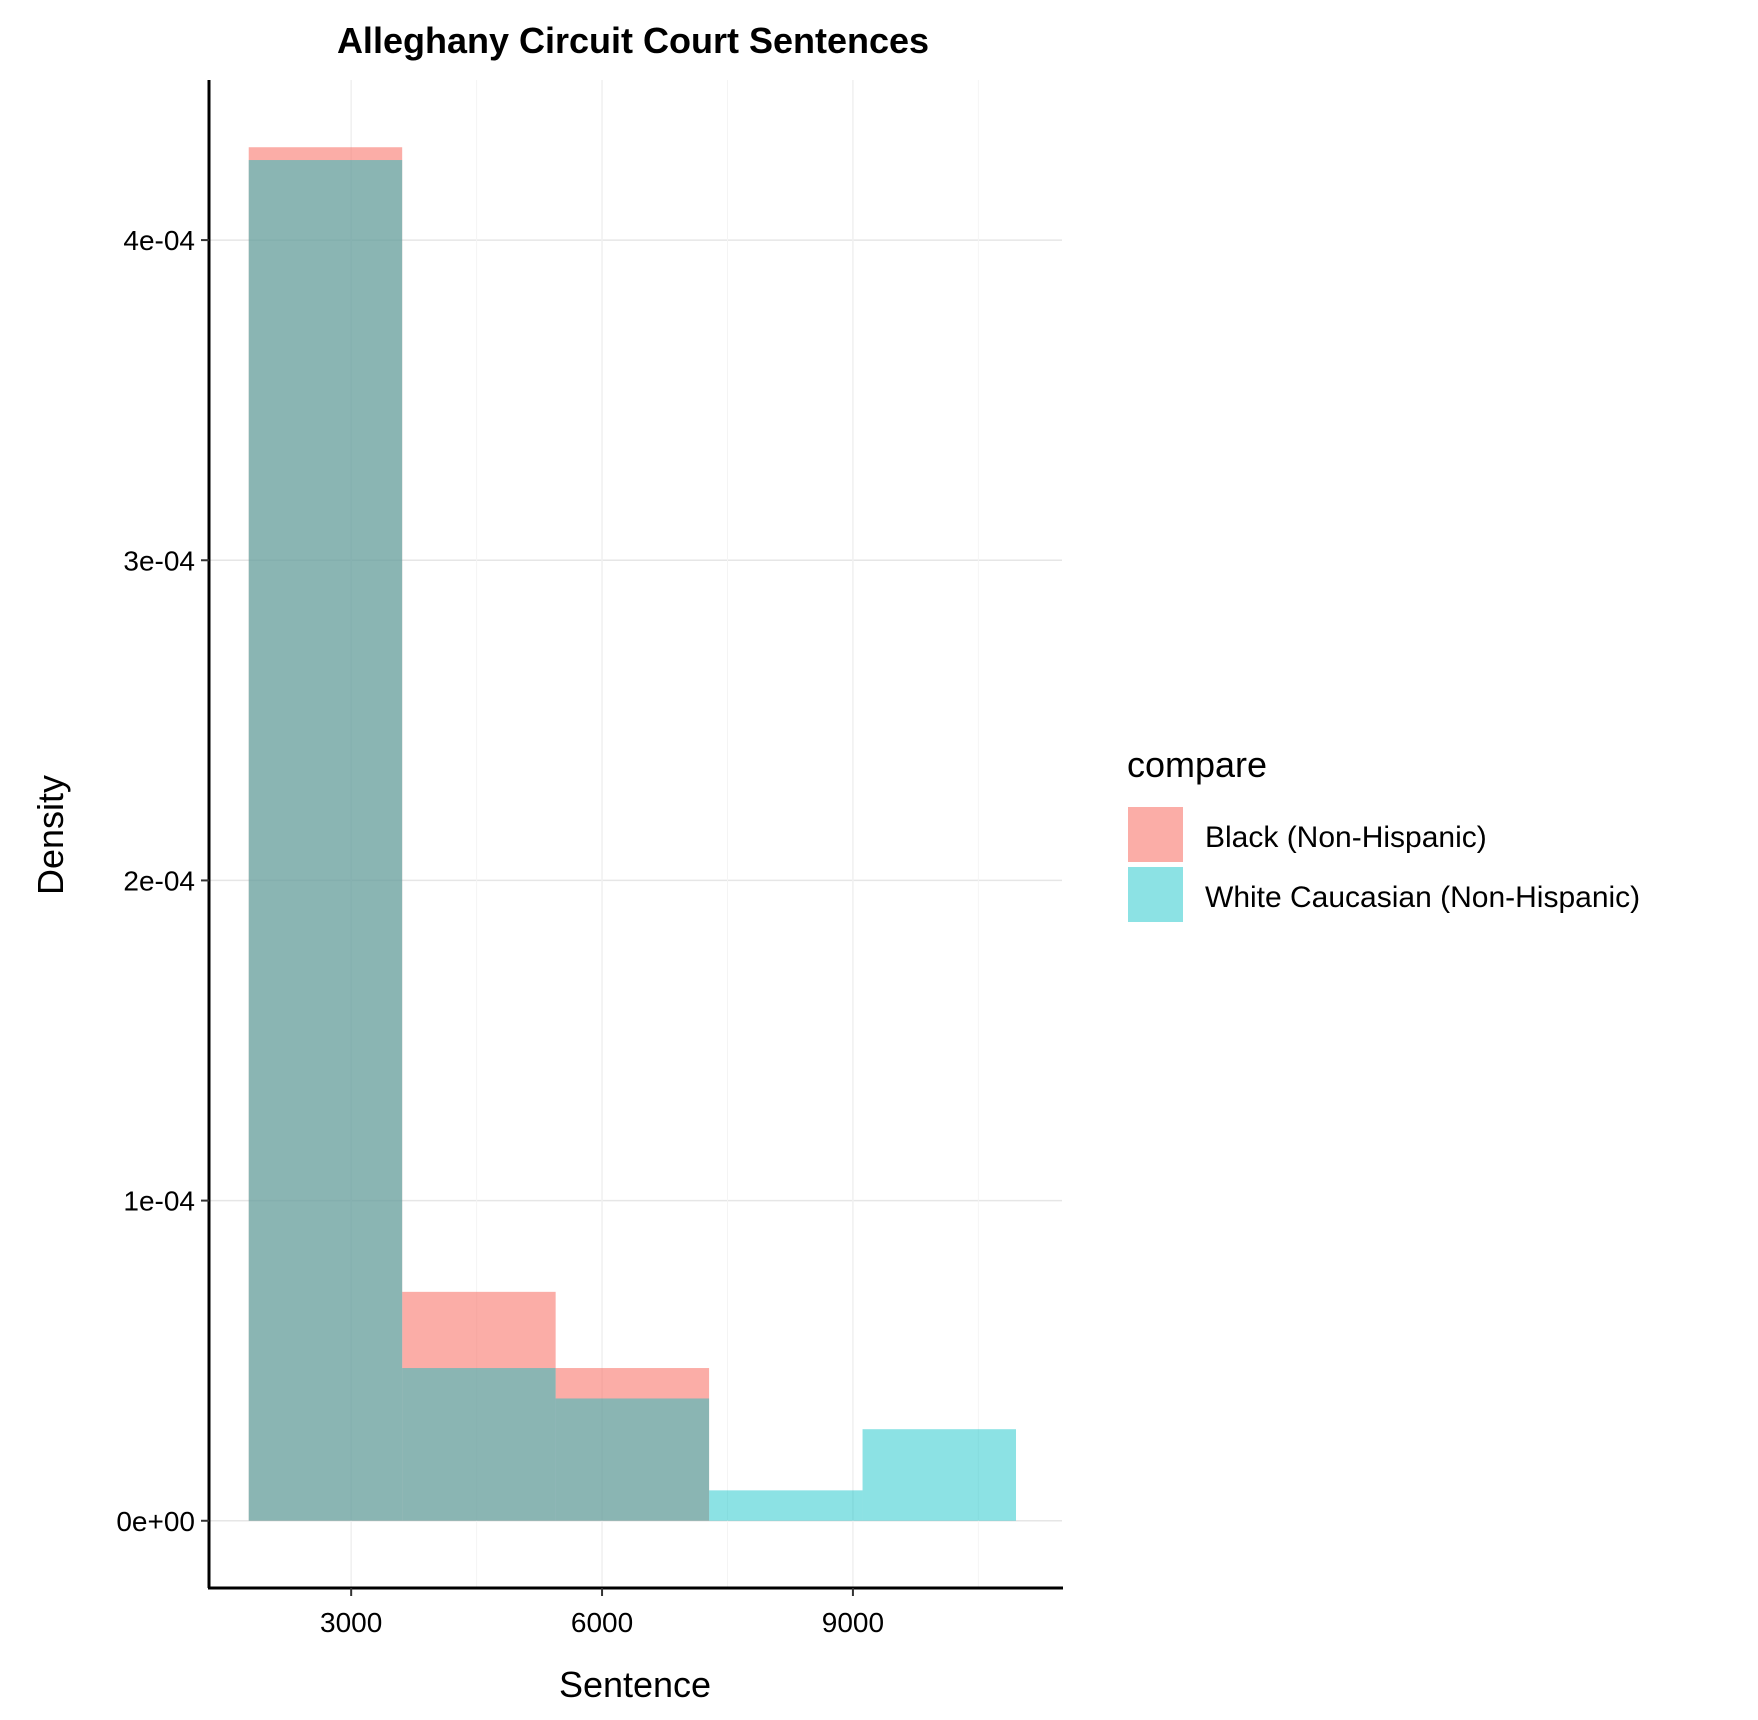 The height and width of the screenshot is (1720, 1758). Describe the element at coordinates (1422, 897) in the screenshot. I see `legend-label-white: White Caucasian (Non-Hispanic)` at that location.